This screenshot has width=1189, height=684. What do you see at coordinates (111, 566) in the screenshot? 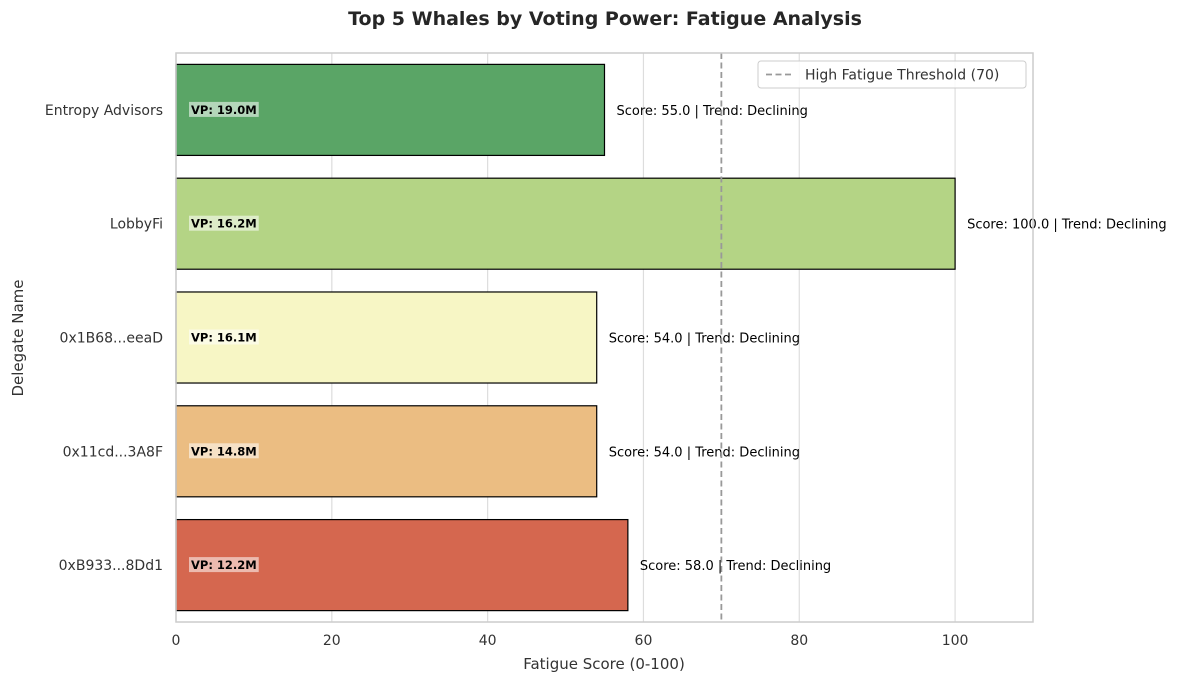
I see `y-tick-label: 0xB933...8Dd1` at bounding box center [111, 566].